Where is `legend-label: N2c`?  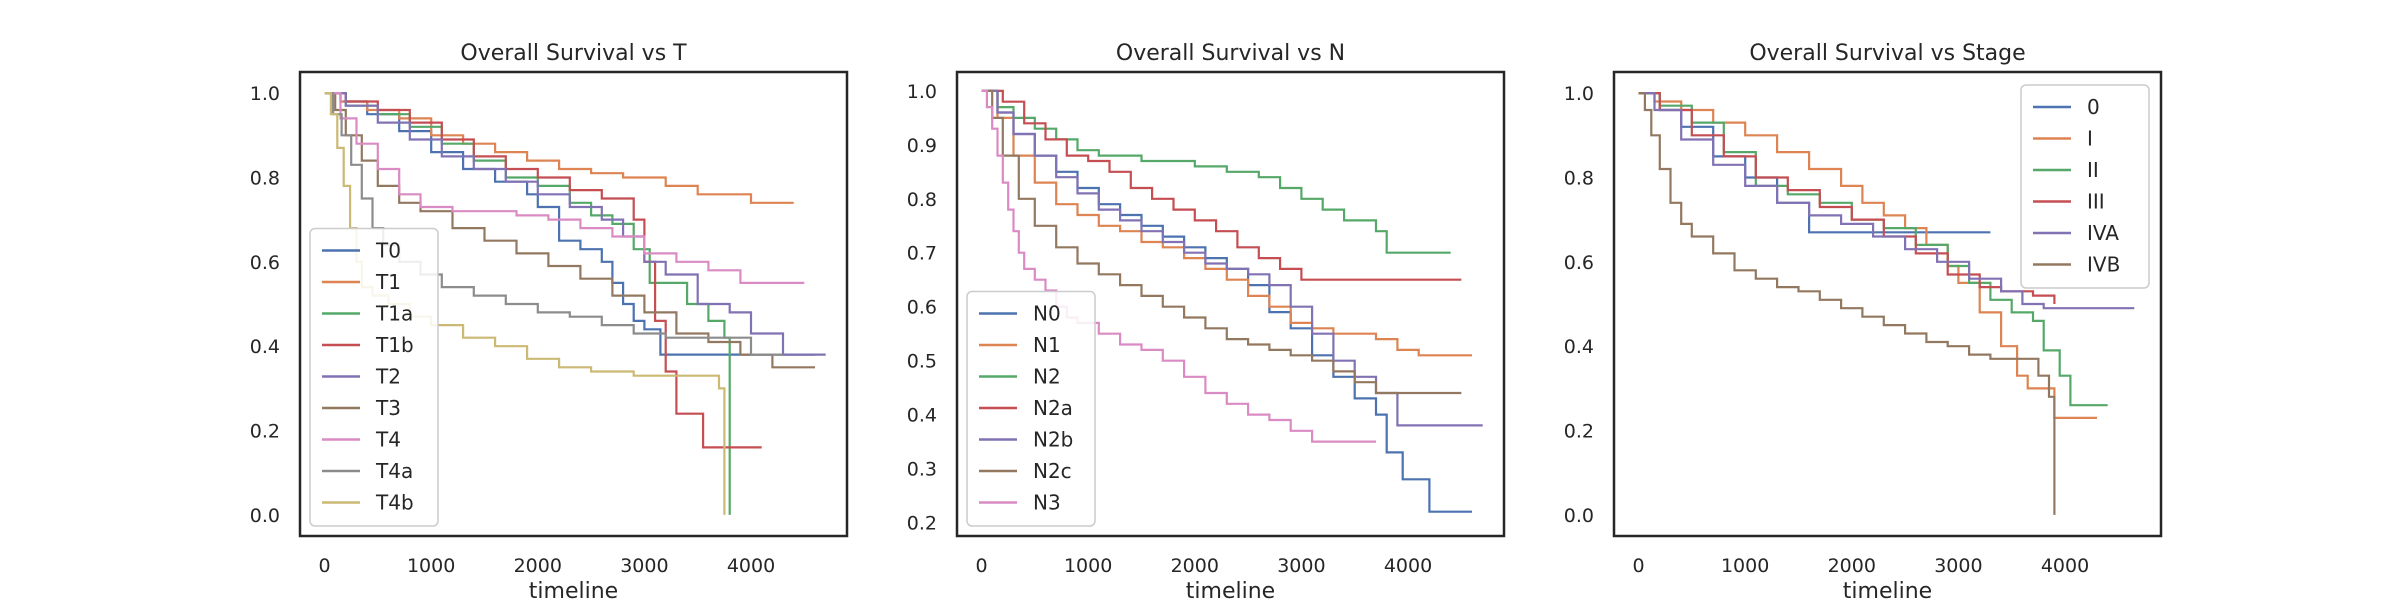
legend-label: N2c is located at coordinates (1052, 471).